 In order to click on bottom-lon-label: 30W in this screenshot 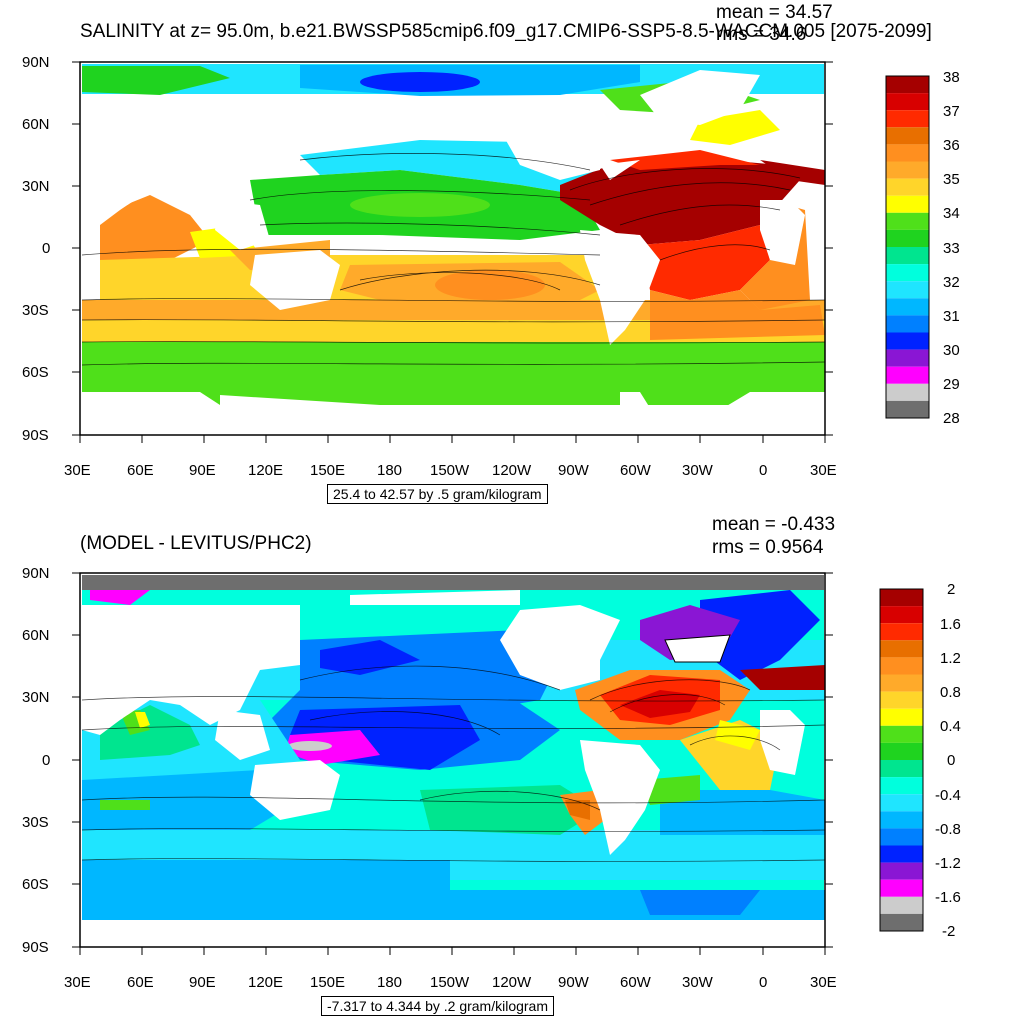, I will do `click(697, 982)`.